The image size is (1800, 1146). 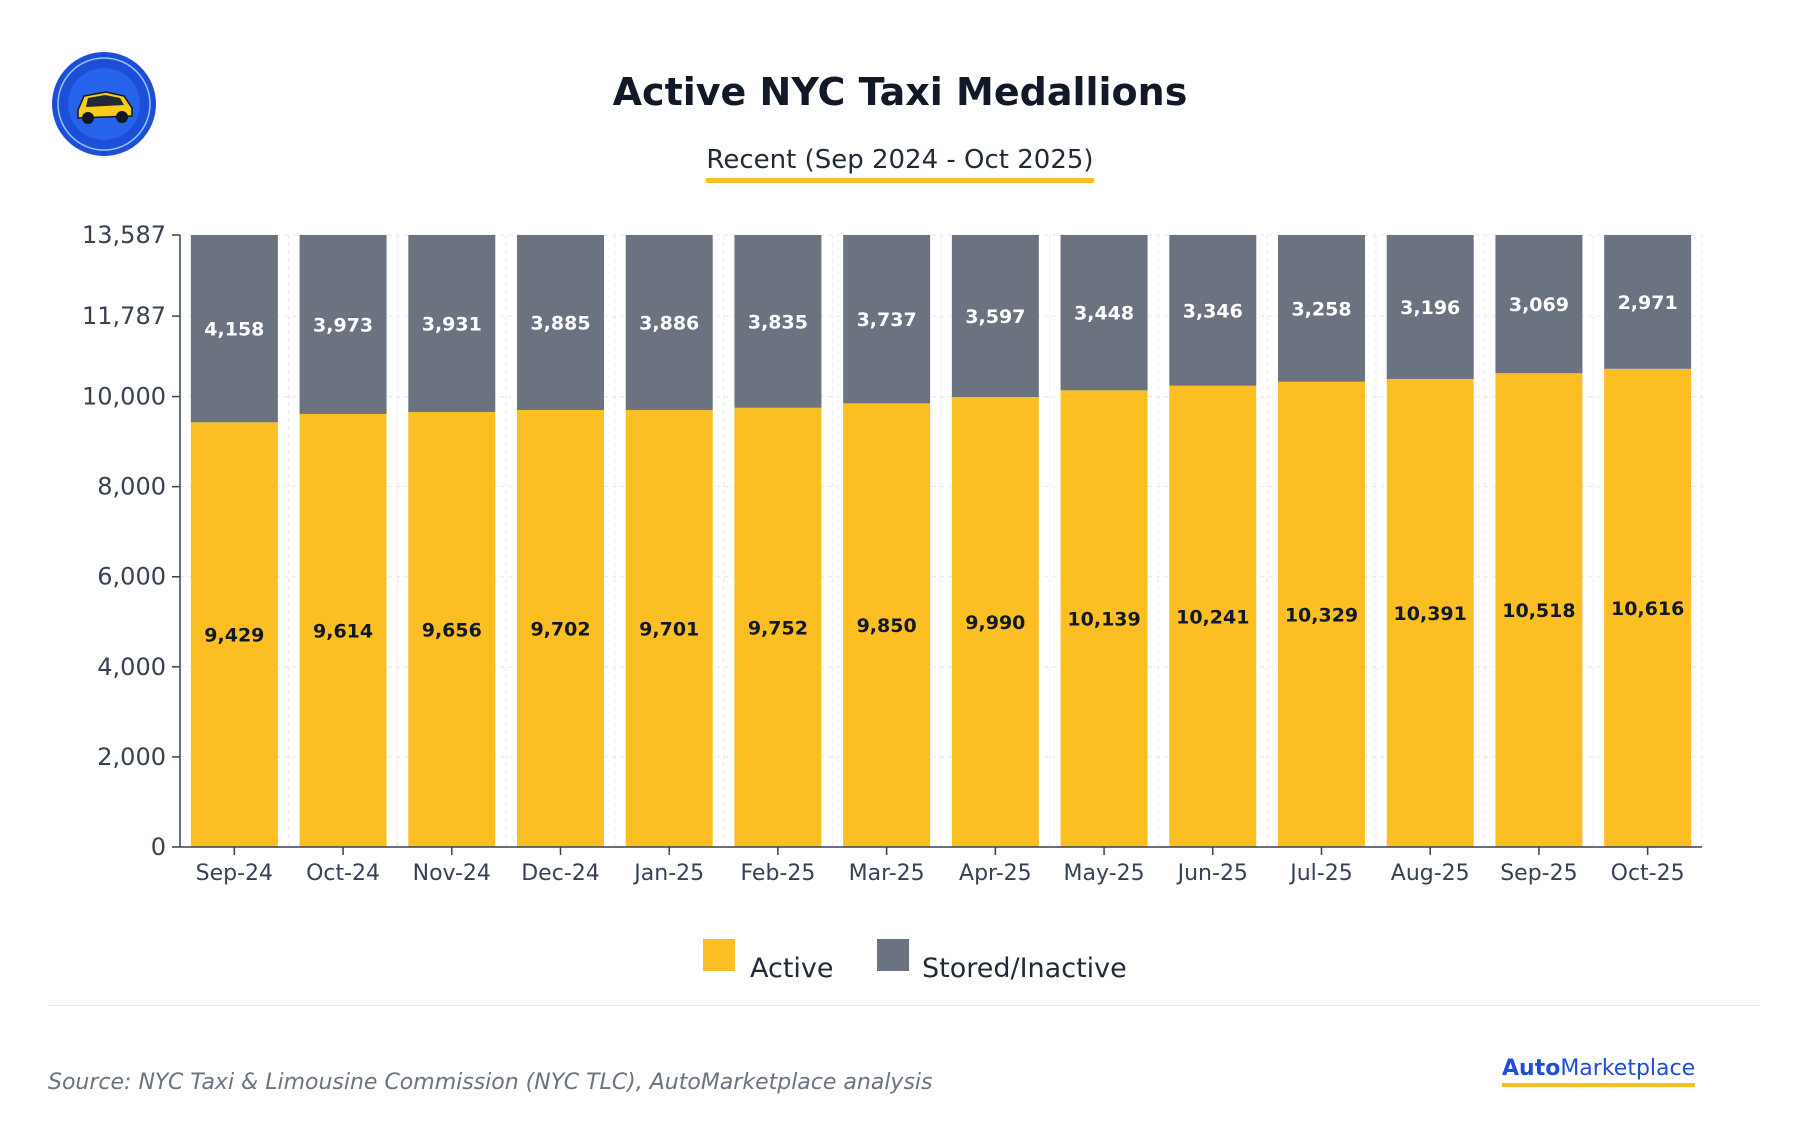 I want to click on data-label-active: 9,752, so click(x=778, y=628).